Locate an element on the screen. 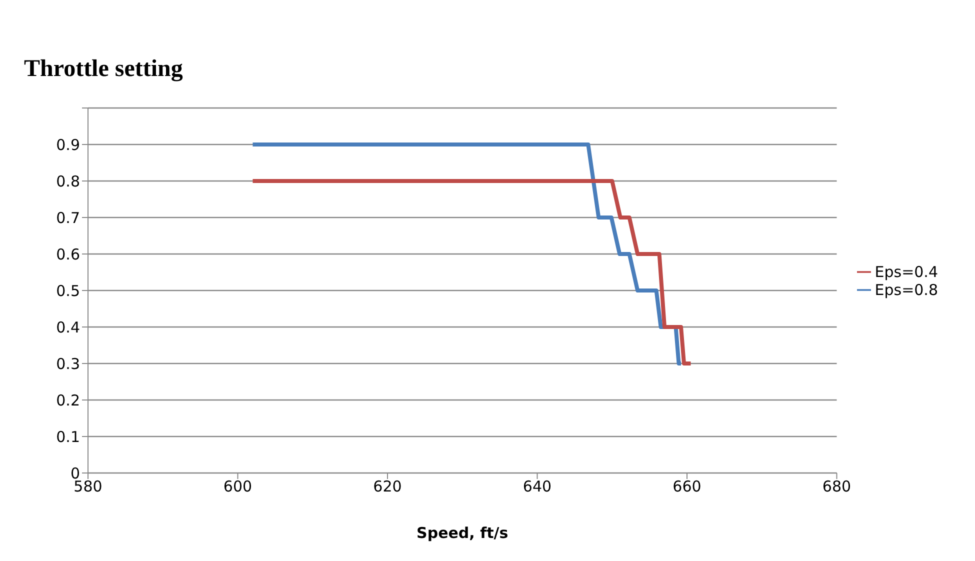 Image resolution: width=975 pixels, height=561 pixels. chart-title: Throttle setting is located at coordinates (103, 69).